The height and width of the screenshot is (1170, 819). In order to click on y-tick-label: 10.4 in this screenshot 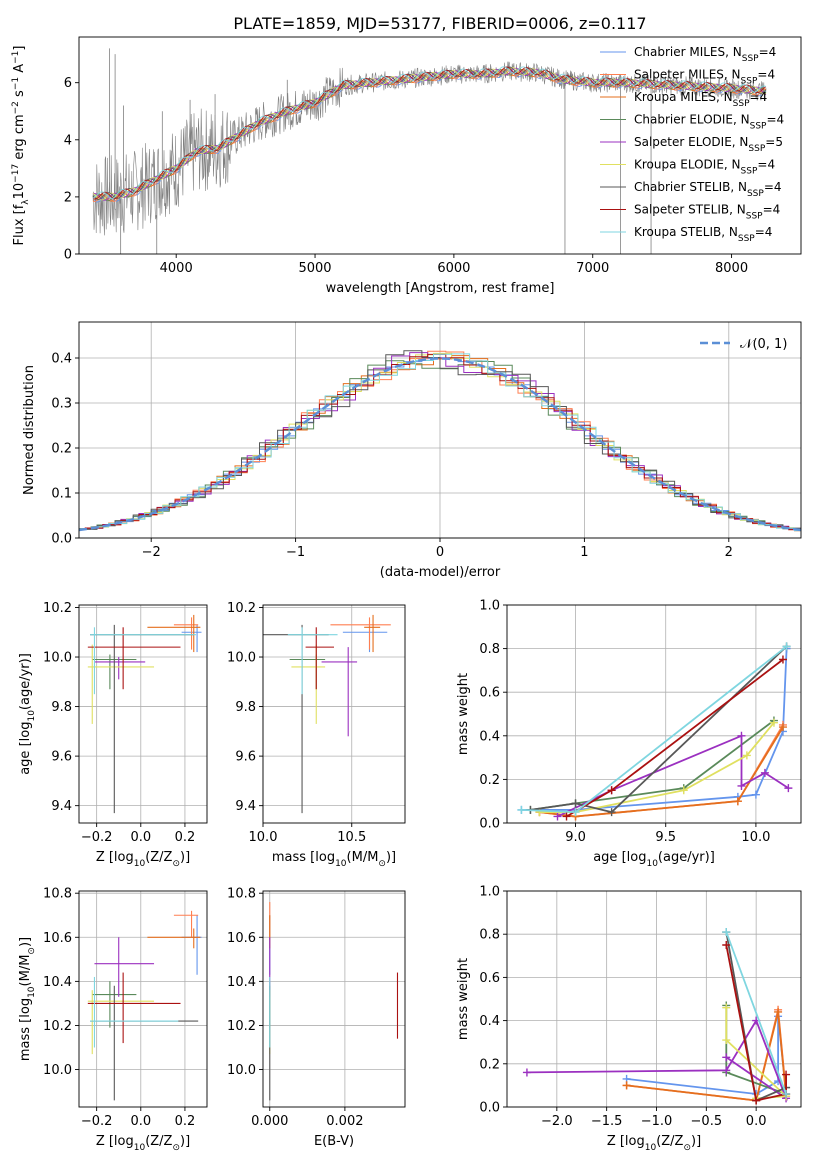, I will do `click(241, 982)`.